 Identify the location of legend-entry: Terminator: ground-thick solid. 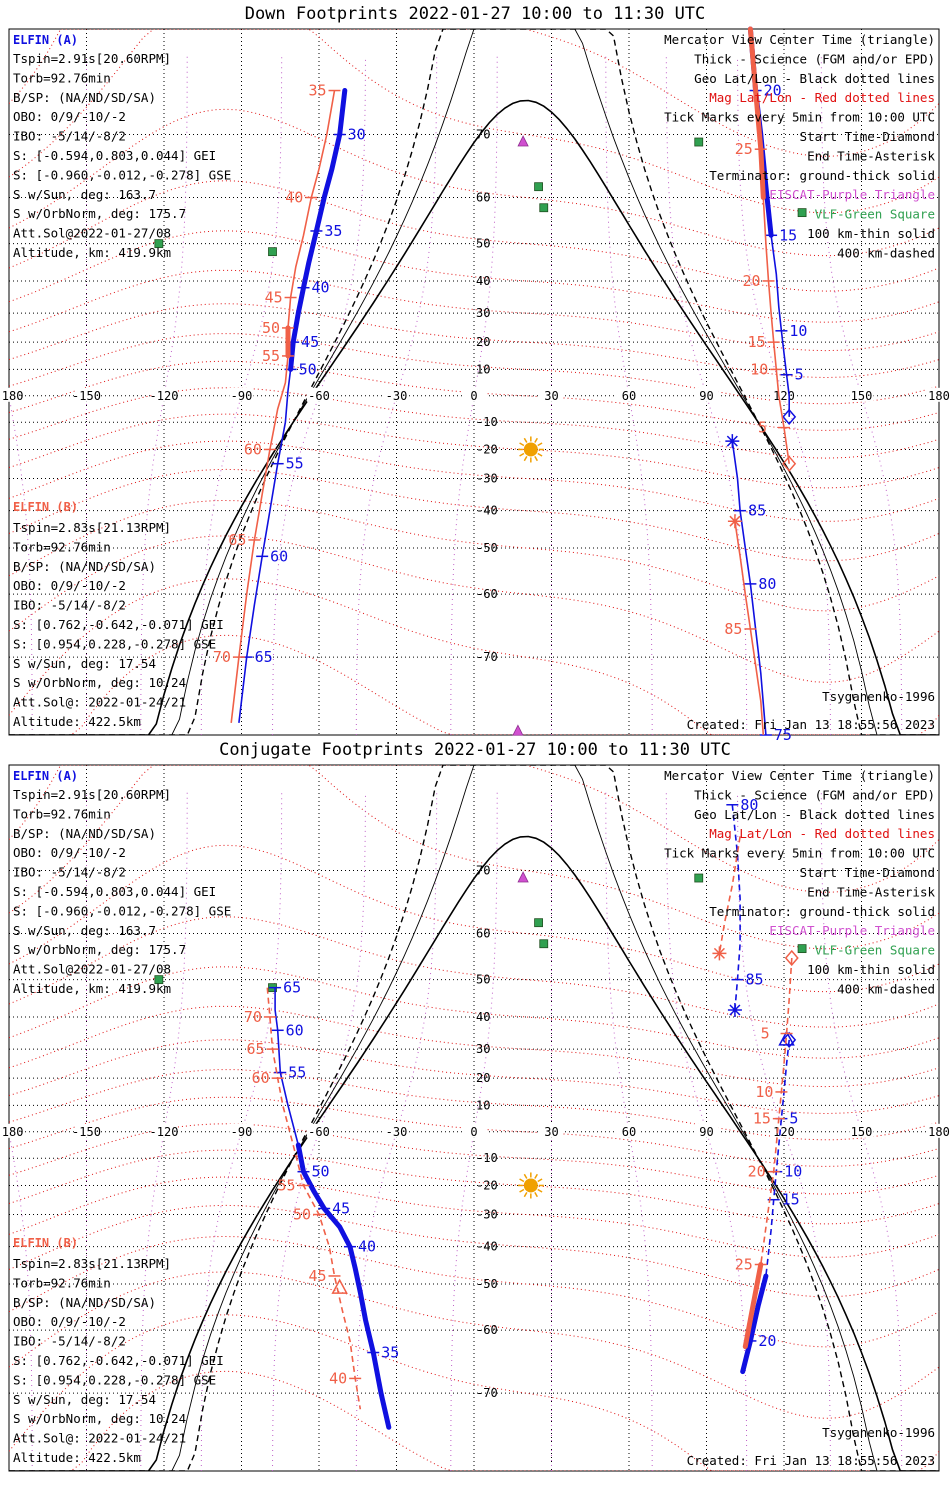
(822, 175).